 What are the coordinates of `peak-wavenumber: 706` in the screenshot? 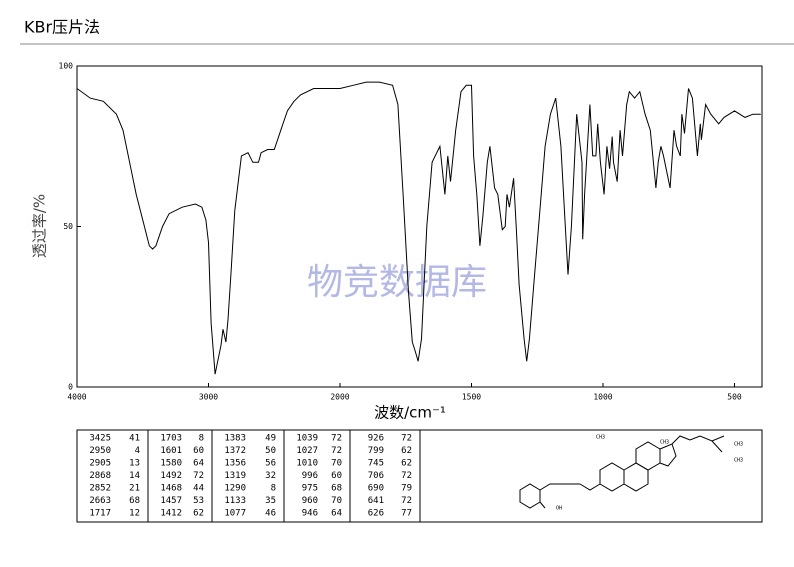 It's located at (376, 476).